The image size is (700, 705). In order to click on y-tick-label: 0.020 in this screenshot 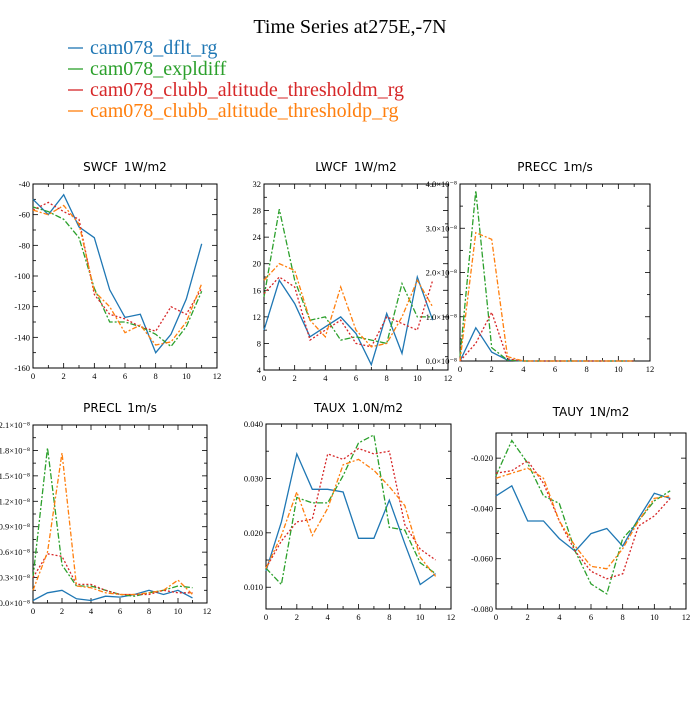, I will do `click(253, 533)`.